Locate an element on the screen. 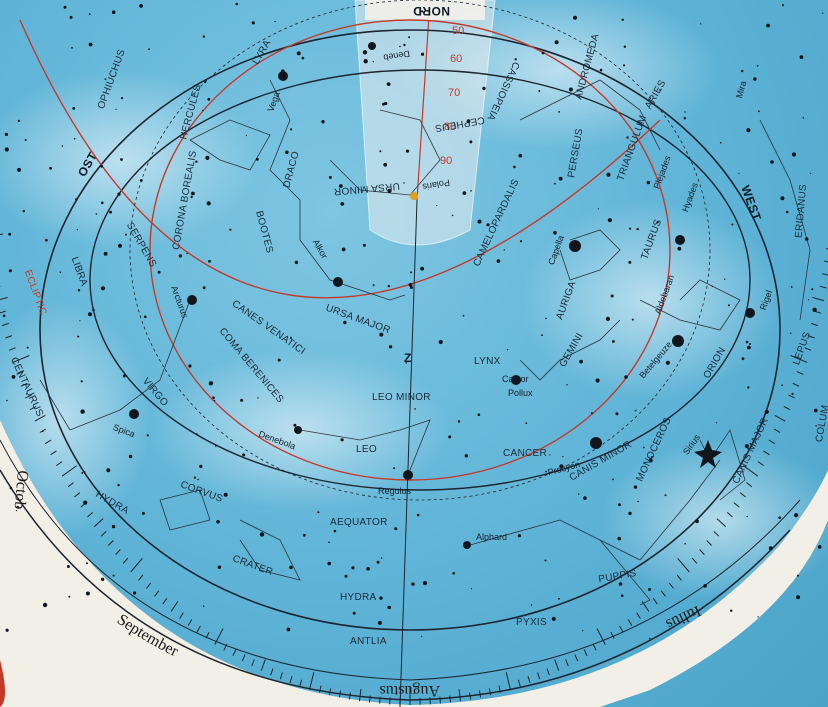 The width and height of the screenshot is (828, 707). svg-text: 80 is located at coordinates (450, 127).